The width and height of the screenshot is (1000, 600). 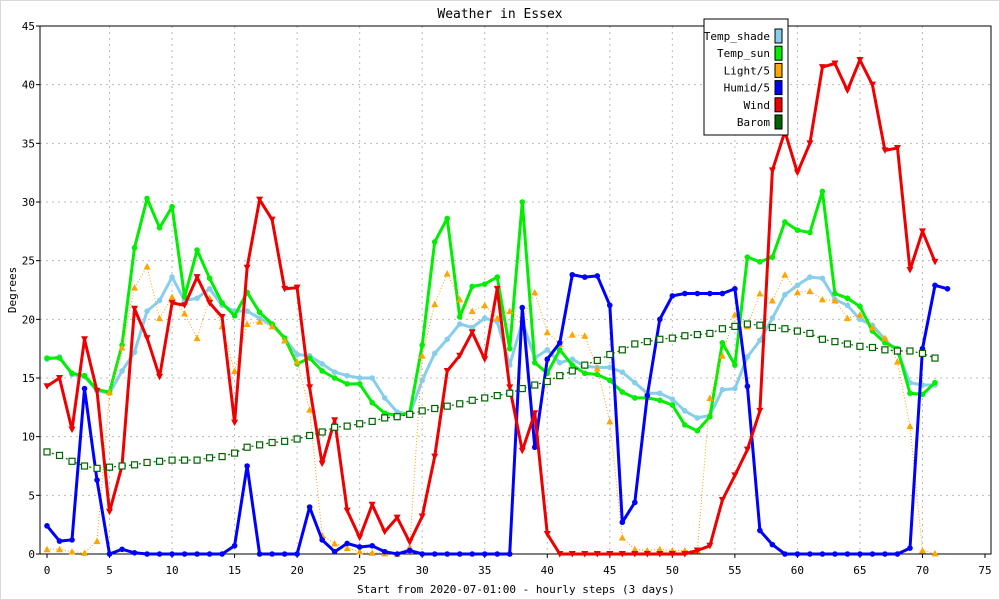 I want to click on y-tick-label: 15, so click(x=28, y=378).